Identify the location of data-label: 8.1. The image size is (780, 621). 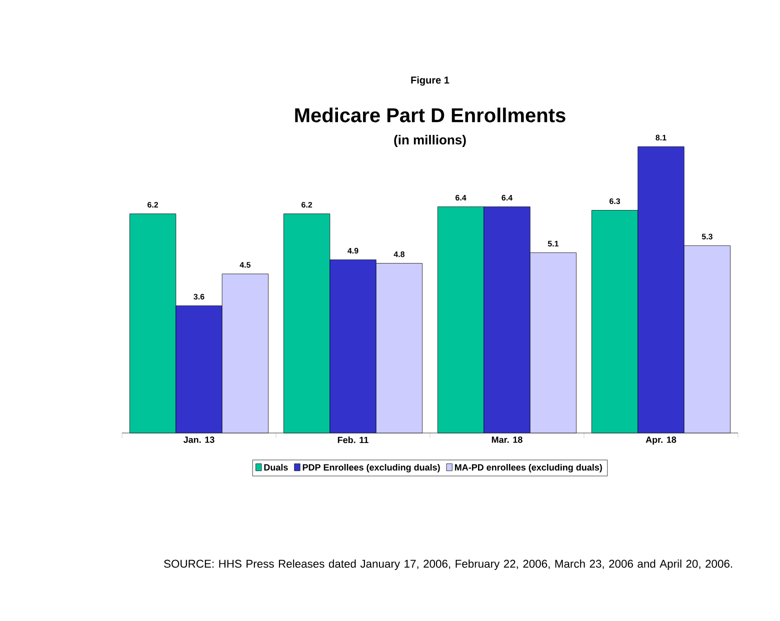
(661, 137).